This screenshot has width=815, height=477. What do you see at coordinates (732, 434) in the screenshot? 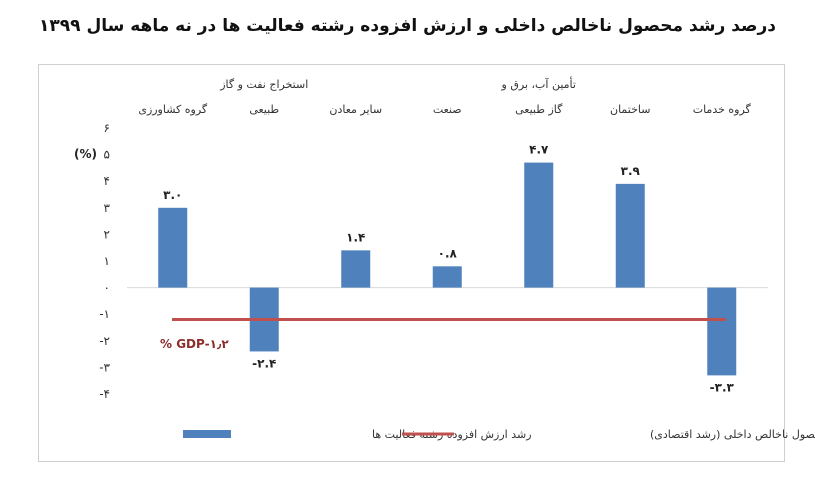
I see `legend-label-gdp: رشد محصول ناخالص داخلی (رشد اقتصادی)` at bounding box center [732, 434].